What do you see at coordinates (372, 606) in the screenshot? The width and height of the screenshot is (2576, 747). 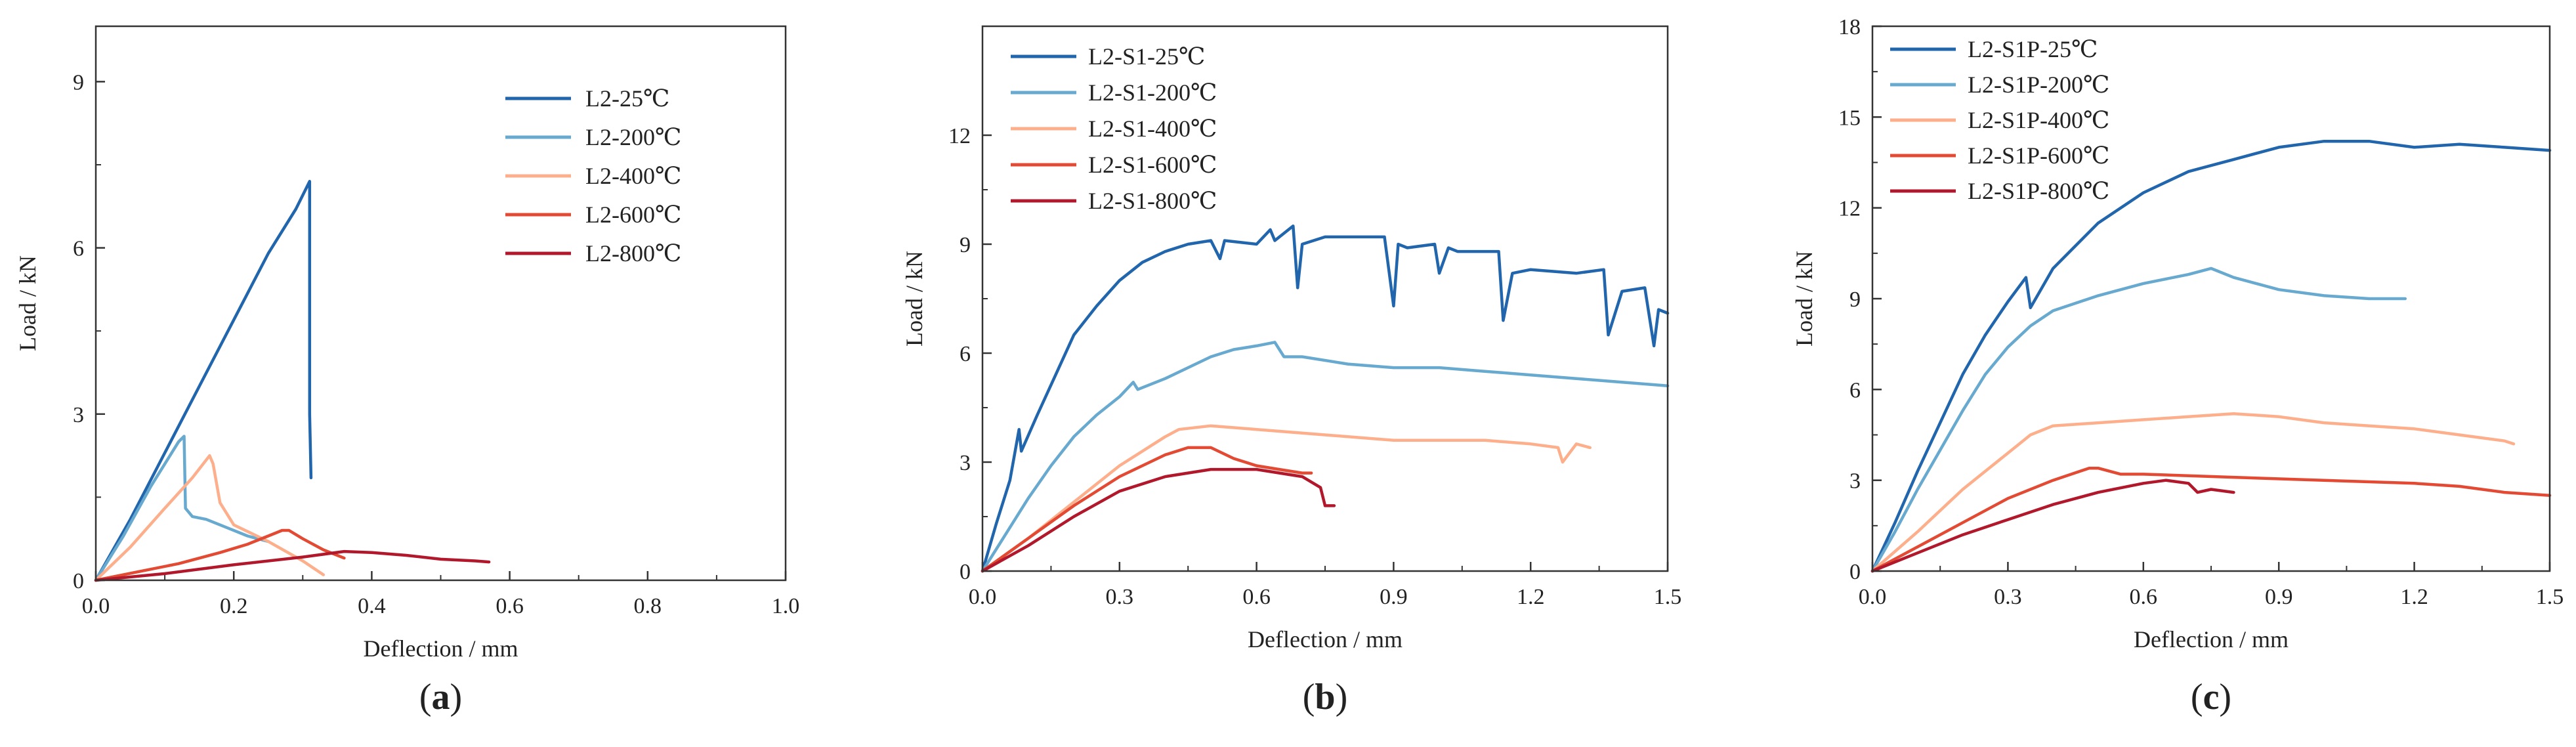 I see `x-tick-label-a-2: 0.4` at bounding box center [372, 606].